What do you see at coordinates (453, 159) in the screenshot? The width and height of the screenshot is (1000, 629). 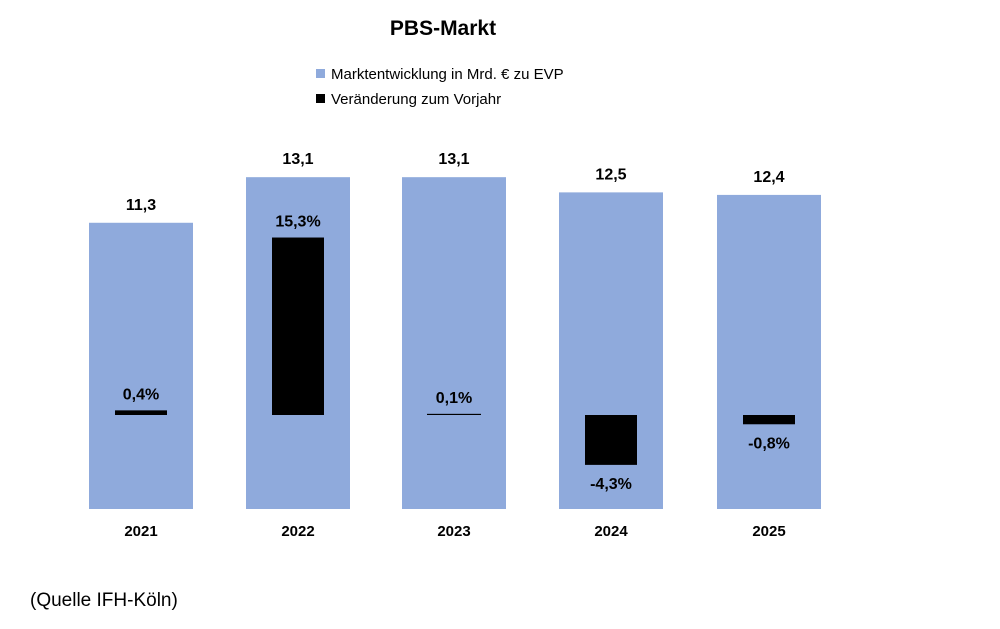 I see `market-value-label-2023: 13,1` at bounding box center [453, 159].